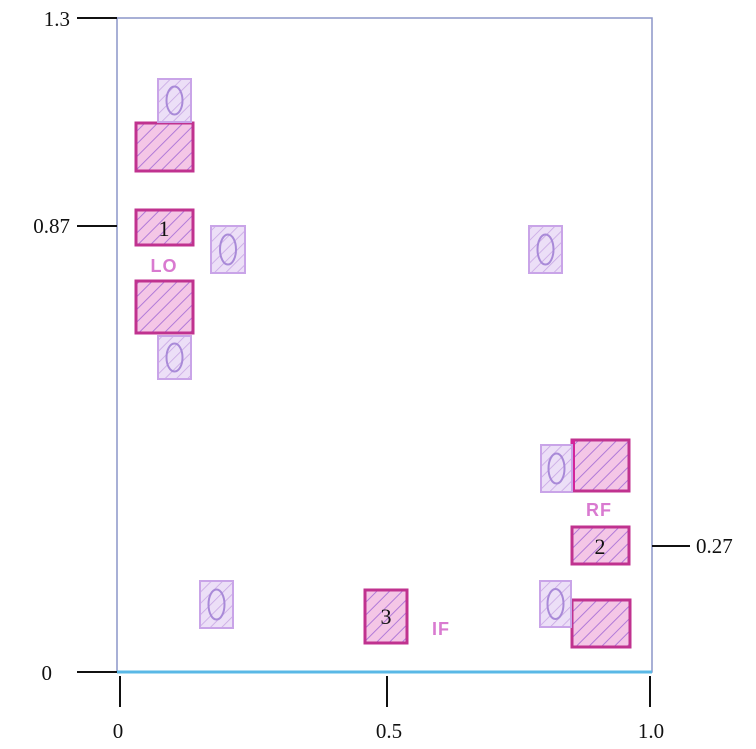  Describe the element at coordinates (599, 510) in the screenshot. I see `port-label-rf: RF` at that location.